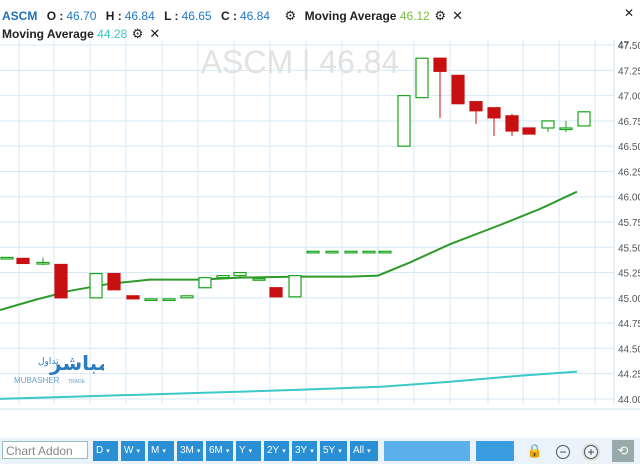  I want to click on range-button-5y: 5Y ▾, so click(333, 451).